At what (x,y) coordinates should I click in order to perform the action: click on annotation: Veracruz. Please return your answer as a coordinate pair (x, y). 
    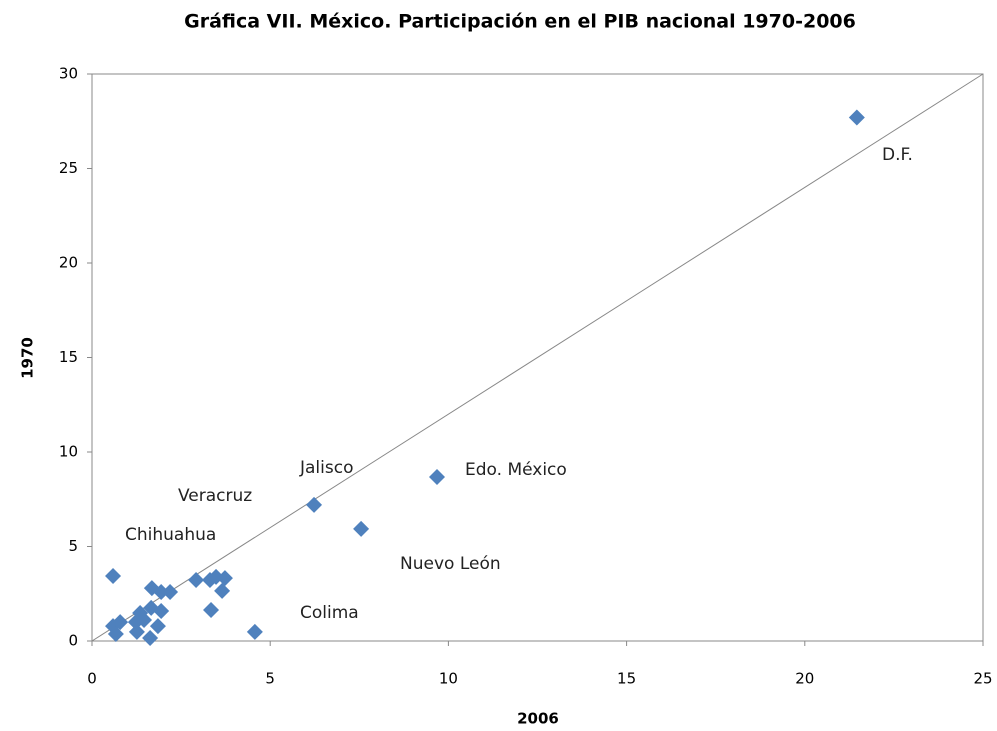
    Looking at the image, I should click on (215, 496).